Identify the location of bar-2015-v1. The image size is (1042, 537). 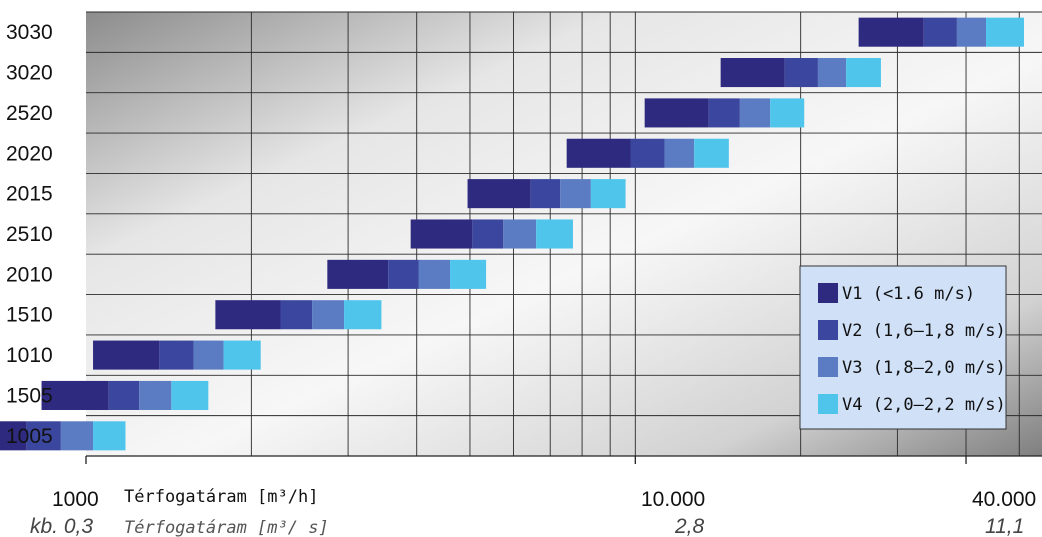
(499, 194).